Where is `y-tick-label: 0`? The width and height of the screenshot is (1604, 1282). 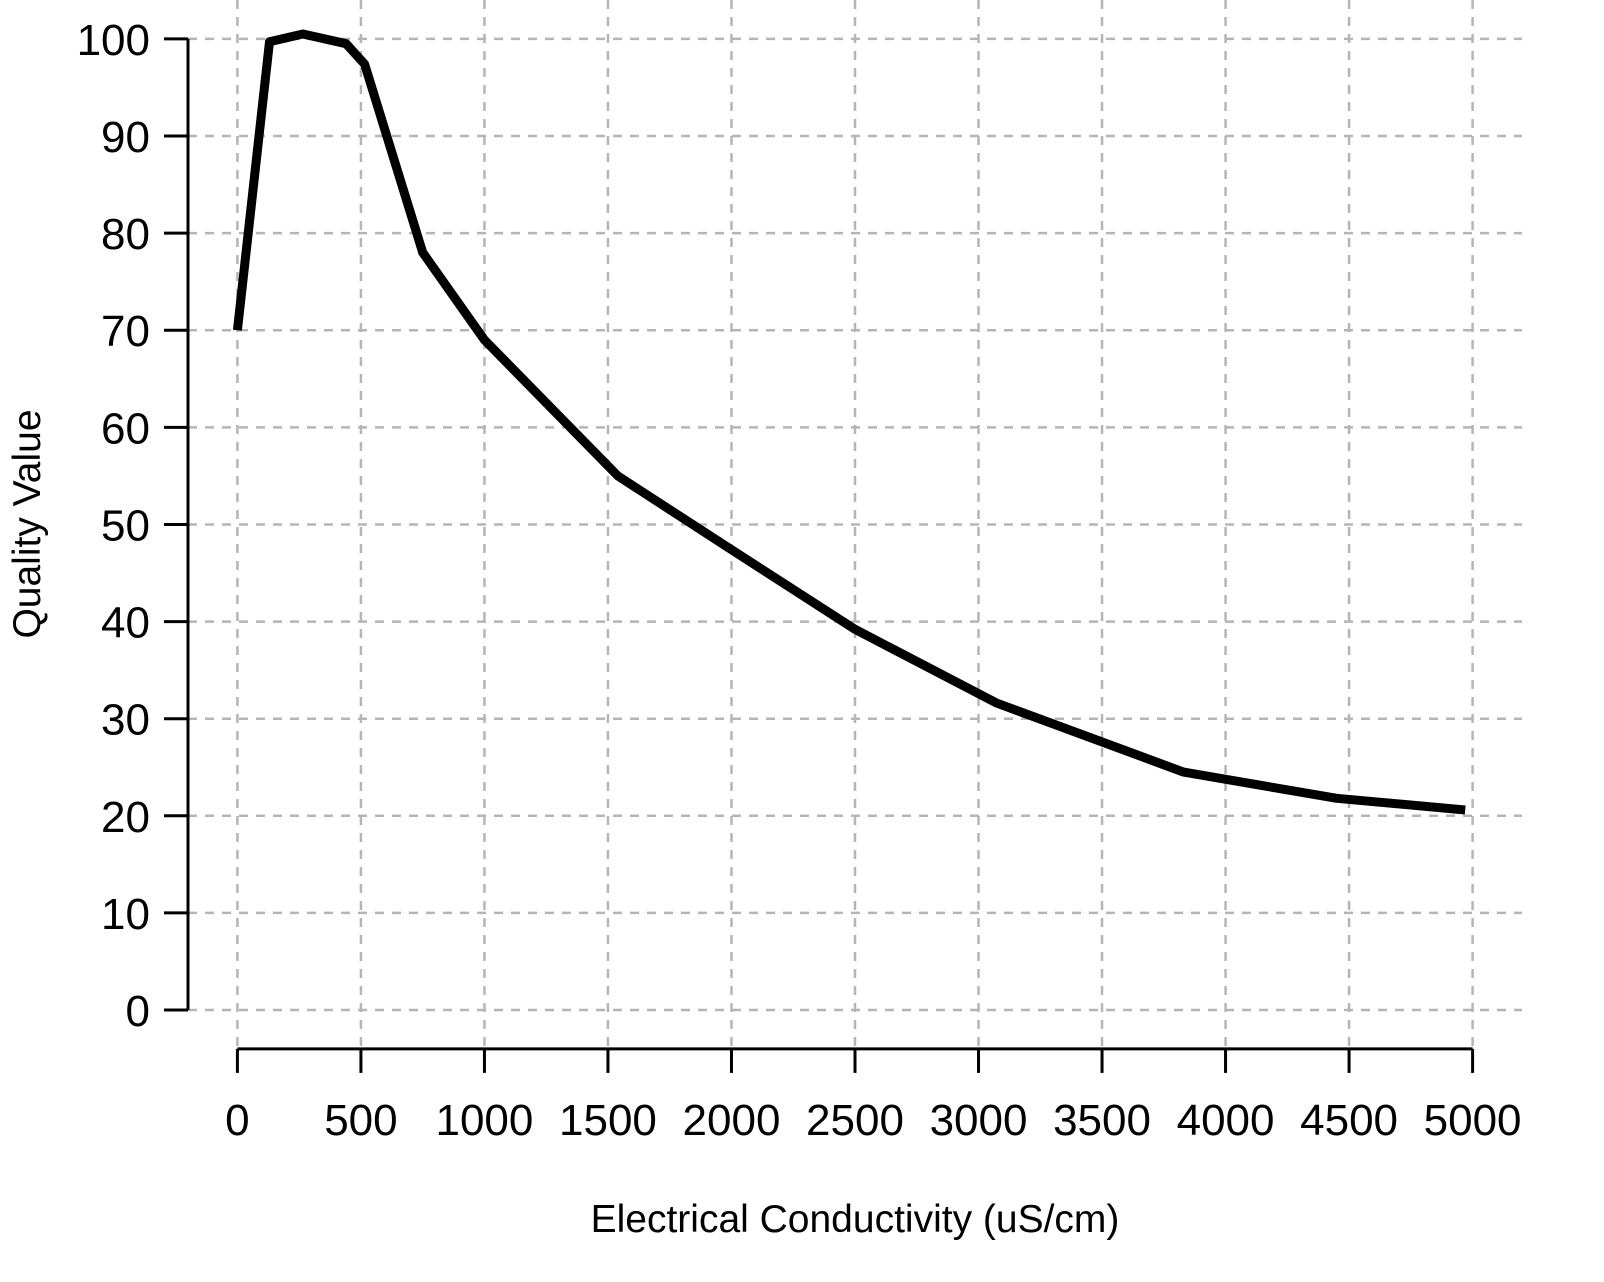
y-tick-label: 0 is located at coordinates (138, 1011).